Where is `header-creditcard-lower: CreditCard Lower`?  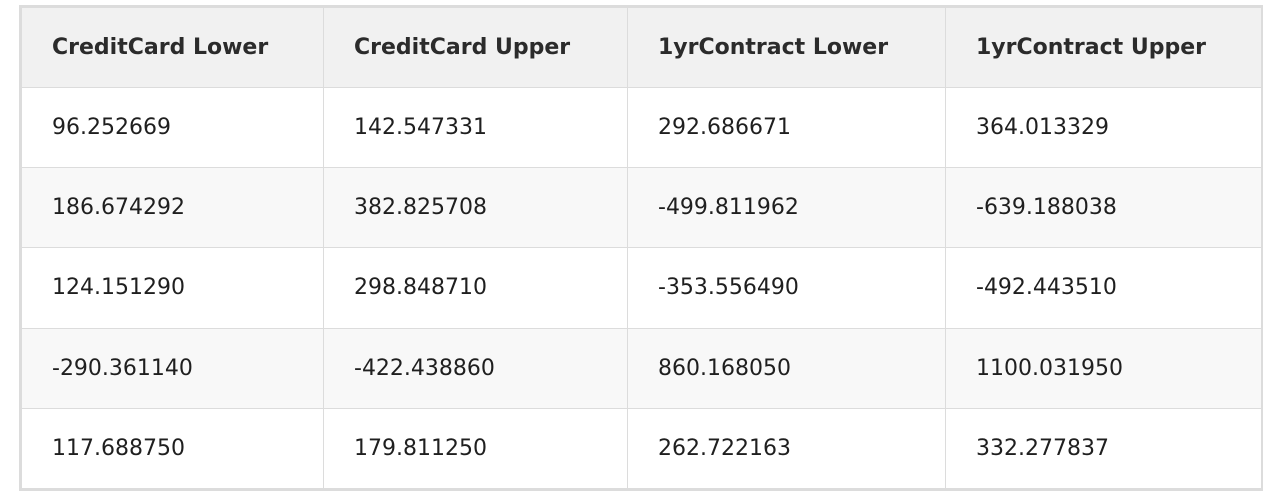
header-creditcard-lower: CreditCard Lower is located at coordinates (172, 47).